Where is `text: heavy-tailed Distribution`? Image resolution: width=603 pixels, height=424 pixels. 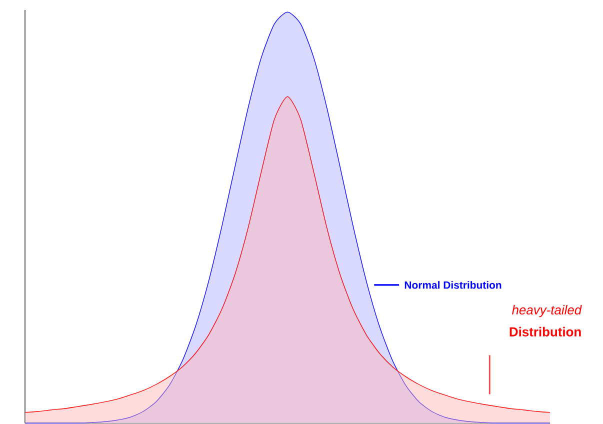 text: heavy-tailed Distribution is located at coordinates (546, 320).